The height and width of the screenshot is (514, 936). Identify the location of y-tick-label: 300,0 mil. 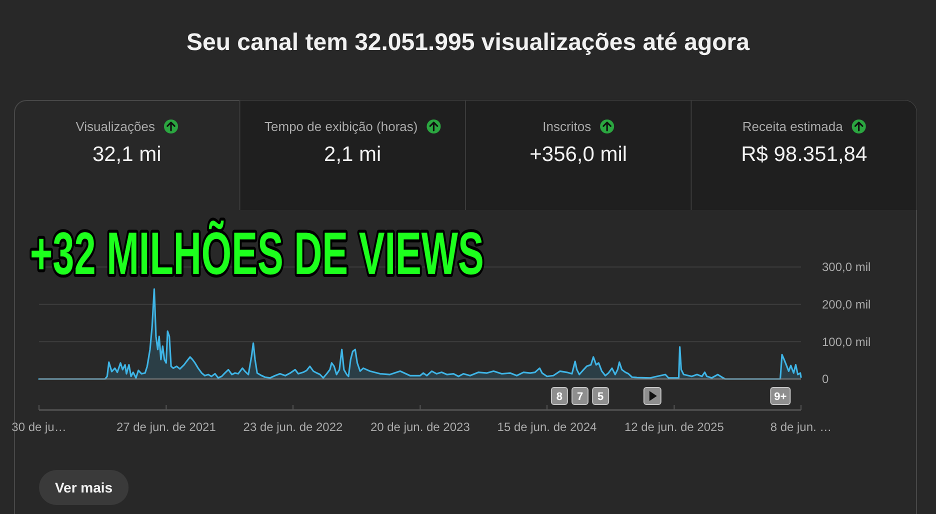
(846, 267).